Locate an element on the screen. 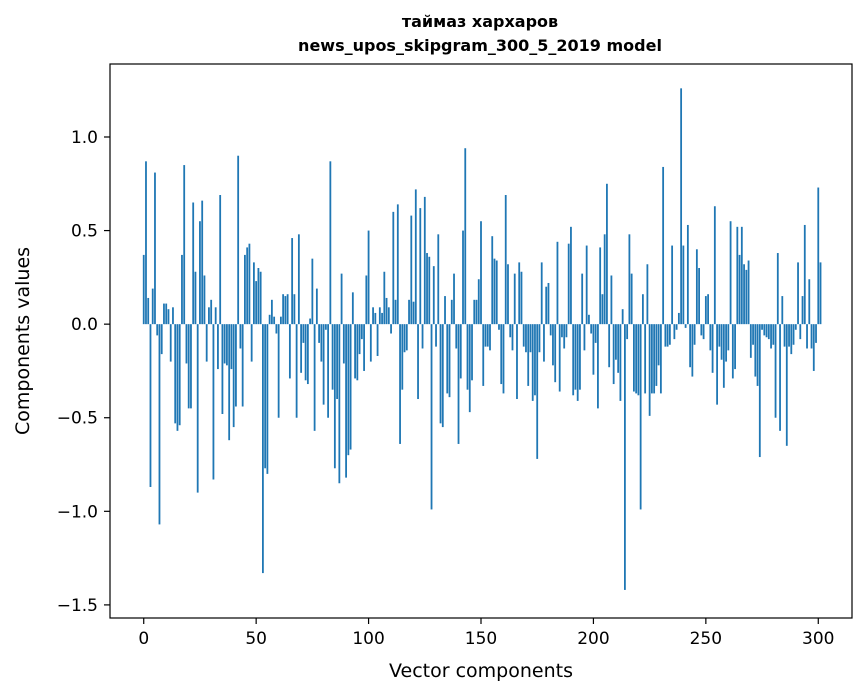 This screenshot has height=696, width=867. x-tick-label: 0 is located at coordinates (143, 639).